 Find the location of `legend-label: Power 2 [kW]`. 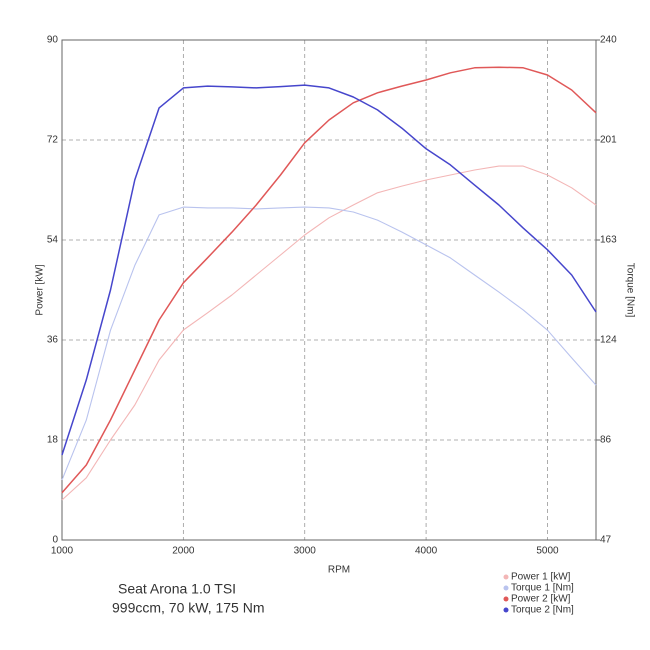

legend-label: Power 2 [kW] is located at coordinates (541, 599).